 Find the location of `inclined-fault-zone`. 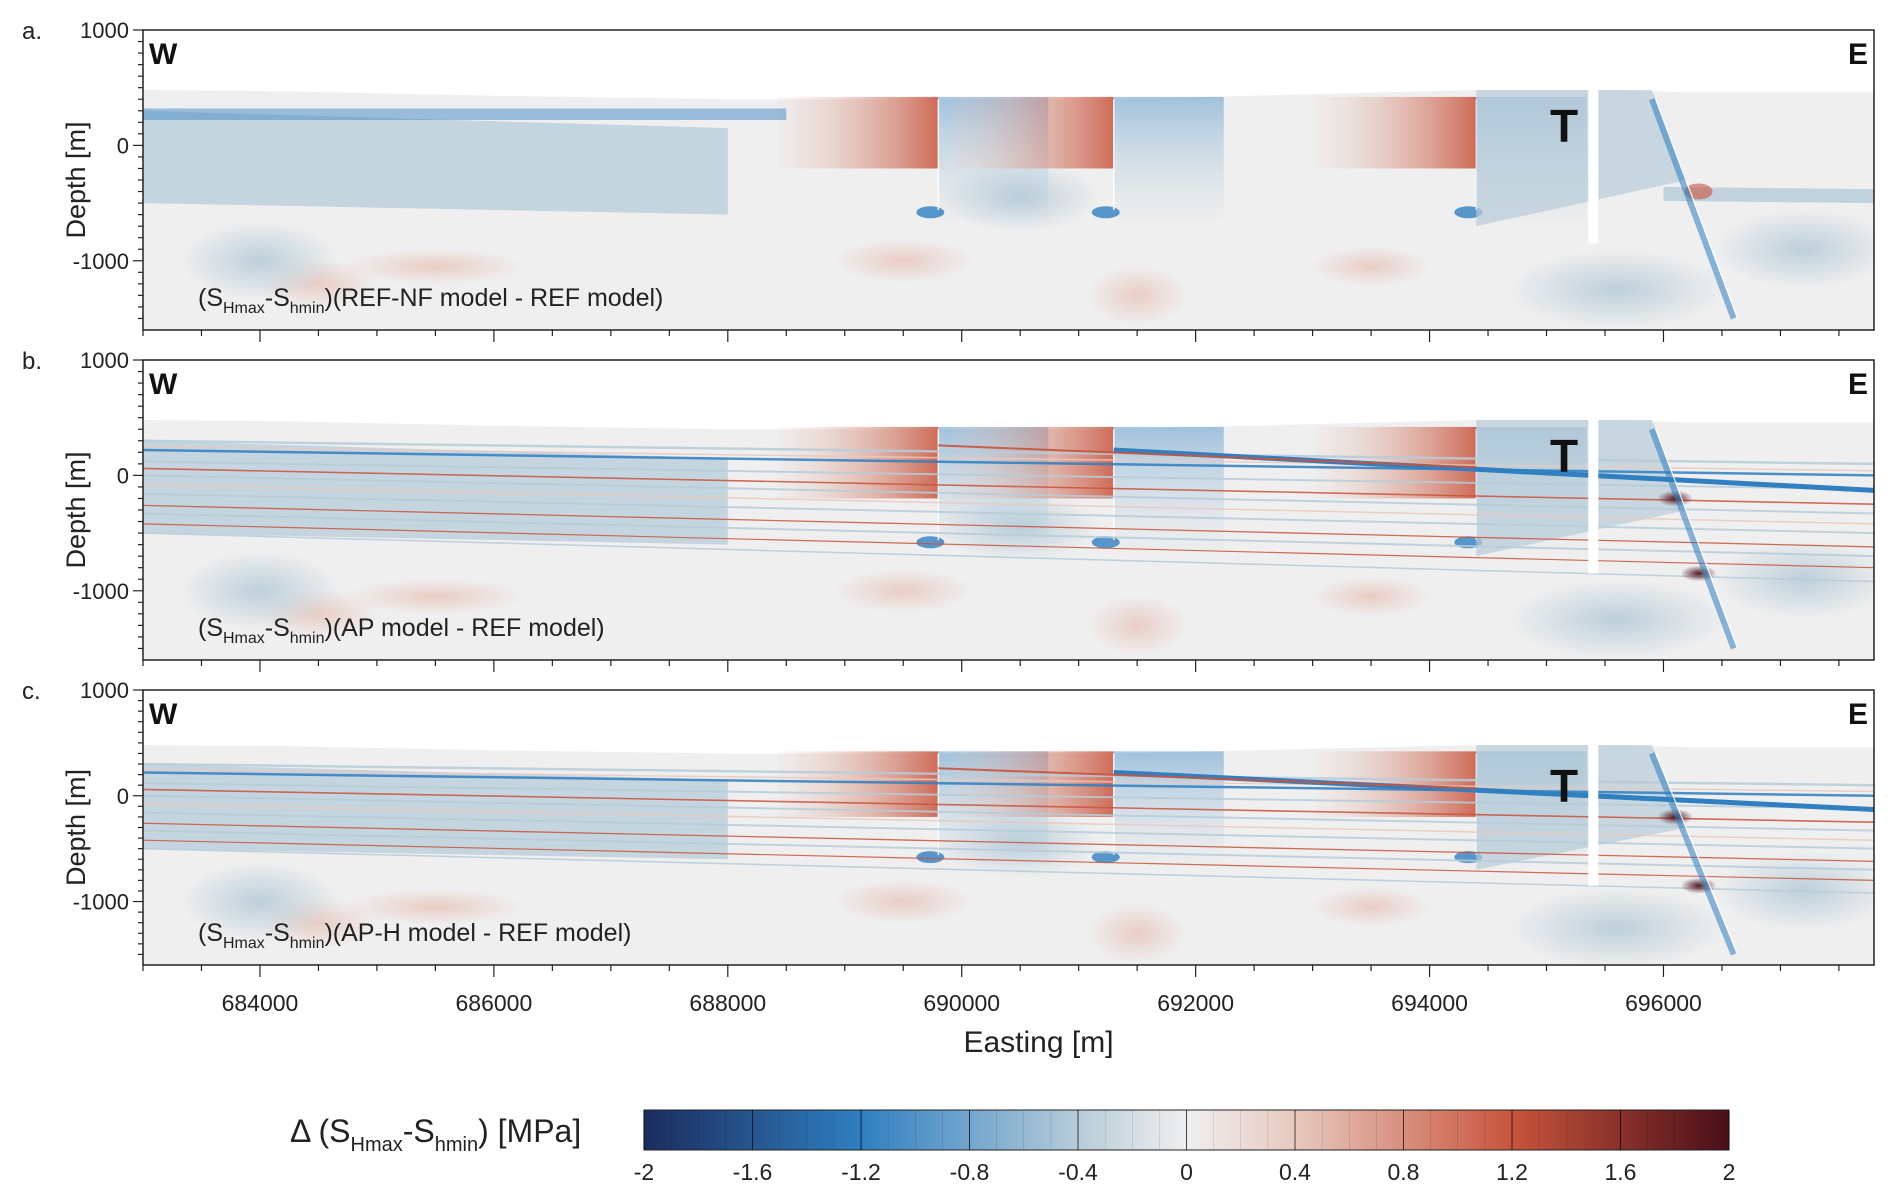

inclined-fault-zone is located at coordinates (1692, 854).